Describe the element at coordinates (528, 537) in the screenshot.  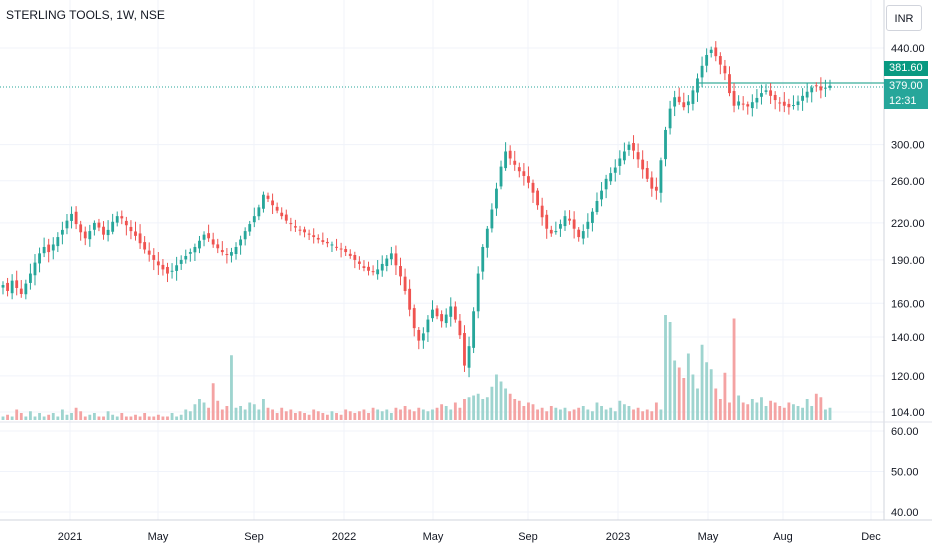
I see `time-tick-label: Sep` at that location.